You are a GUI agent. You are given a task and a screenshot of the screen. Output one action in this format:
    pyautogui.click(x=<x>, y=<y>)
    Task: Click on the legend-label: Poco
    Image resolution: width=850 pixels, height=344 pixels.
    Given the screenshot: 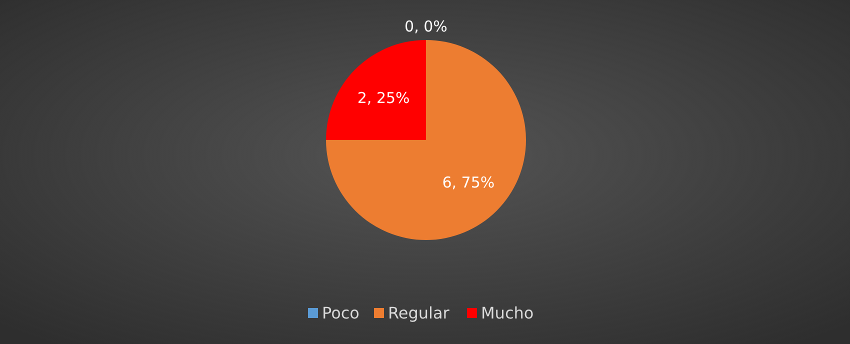 What is the action you would take?
    pyautogui.click(x=341, y=313)
    